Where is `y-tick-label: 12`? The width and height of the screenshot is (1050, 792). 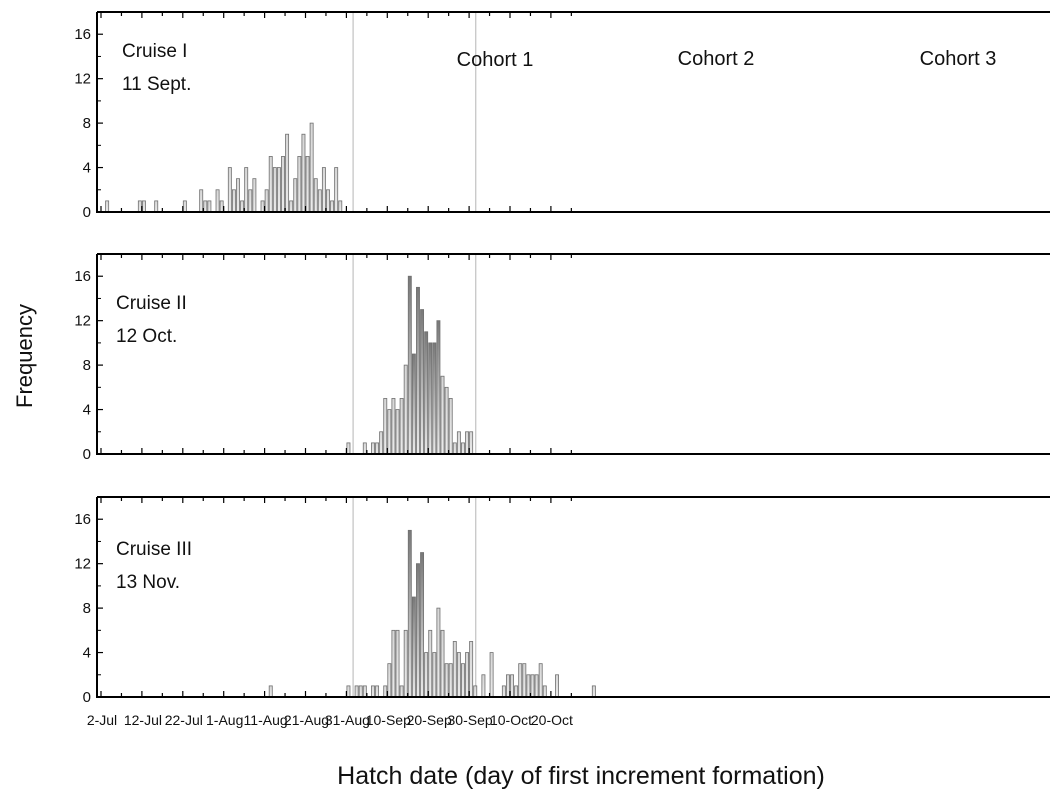
y-tick-label: 12 is located at coordinates (82, 79).